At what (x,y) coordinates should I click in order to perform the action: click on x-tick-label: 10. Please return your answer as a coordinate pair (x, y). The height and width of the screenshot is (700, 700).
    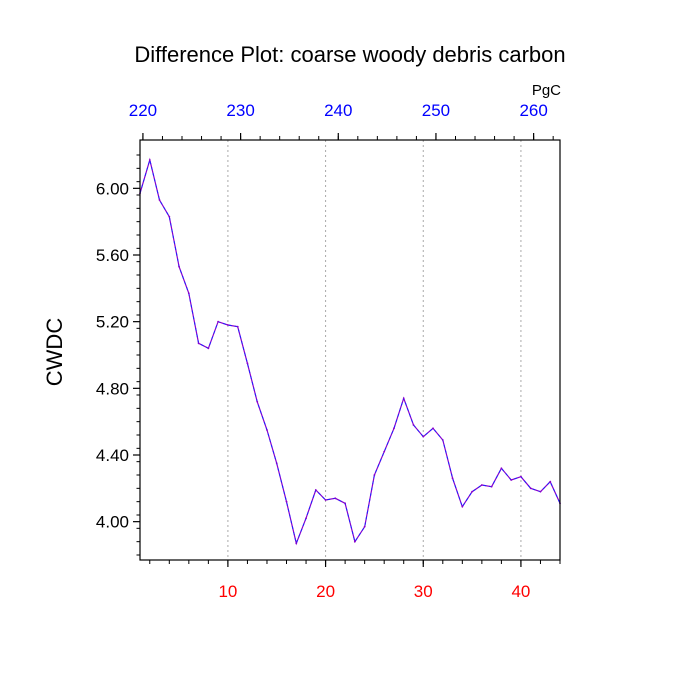
    Looking at the image, I should click on (227, 591).